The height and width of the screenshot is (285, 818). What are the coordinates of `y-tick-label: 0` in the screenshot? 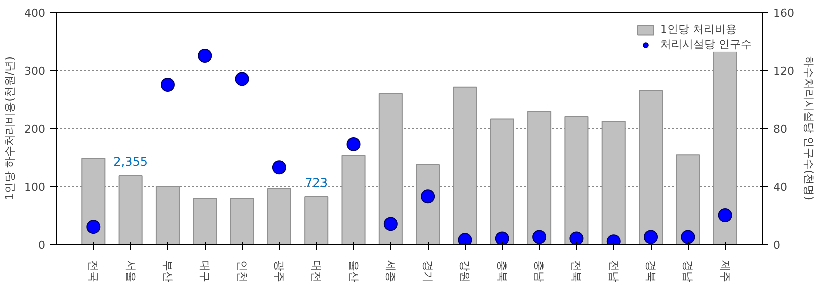 It's located at (42, 245).